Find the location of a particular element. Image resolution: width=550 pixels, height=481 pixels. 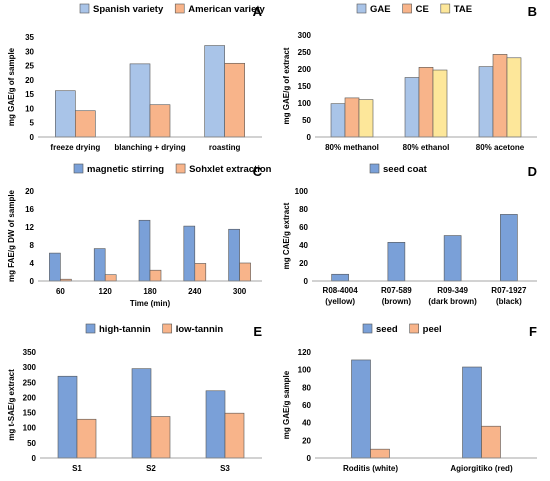

x-tick-label: 80% methanol is located at coordinates (352, 147).